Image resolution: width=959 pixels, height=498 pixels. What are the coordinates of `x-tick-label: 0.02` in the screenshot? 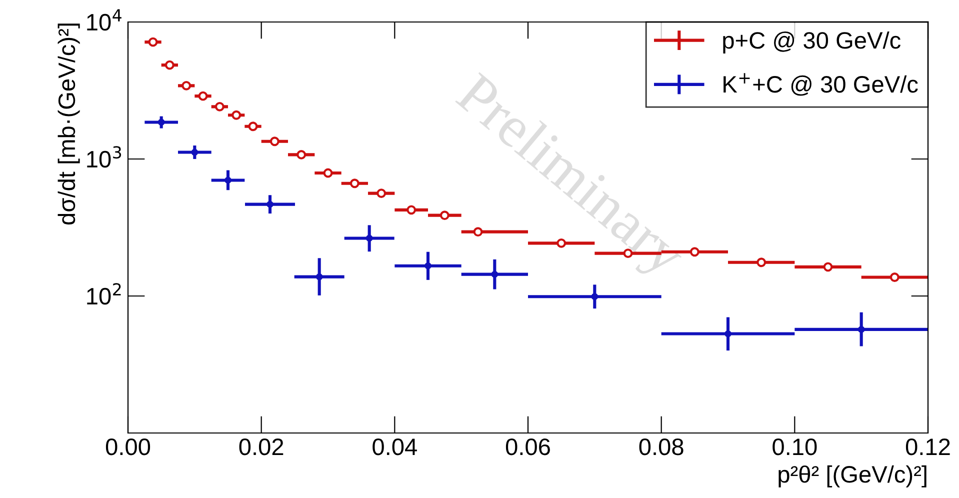 It's located at (261, 447).